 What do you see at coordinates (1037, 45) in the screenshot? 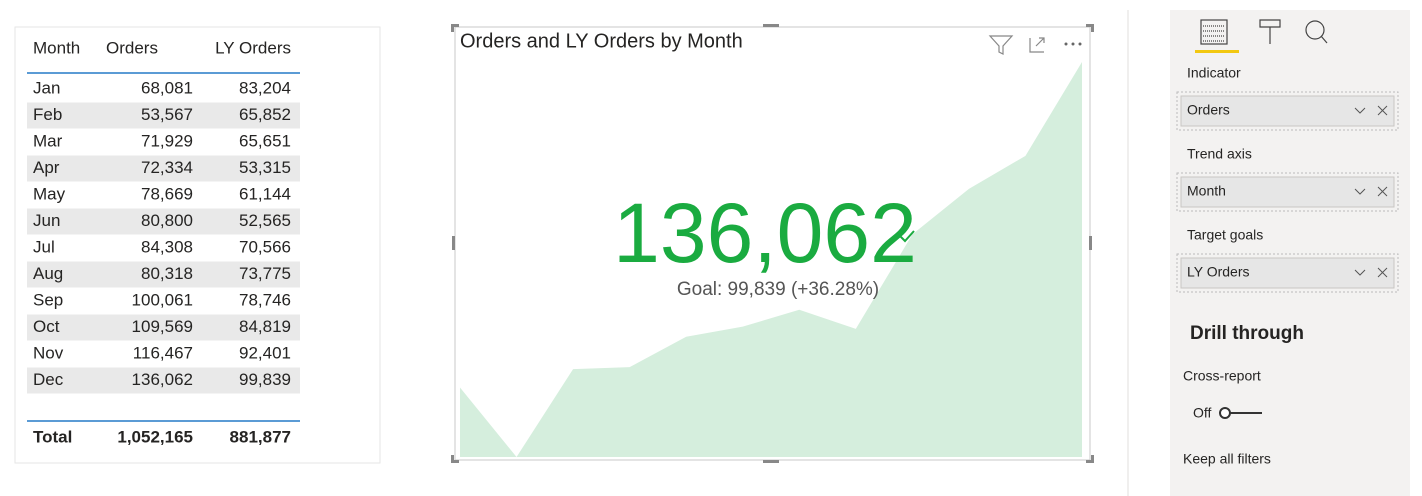
I see `focus-mode-icon` at bounding box center [1037, 45].